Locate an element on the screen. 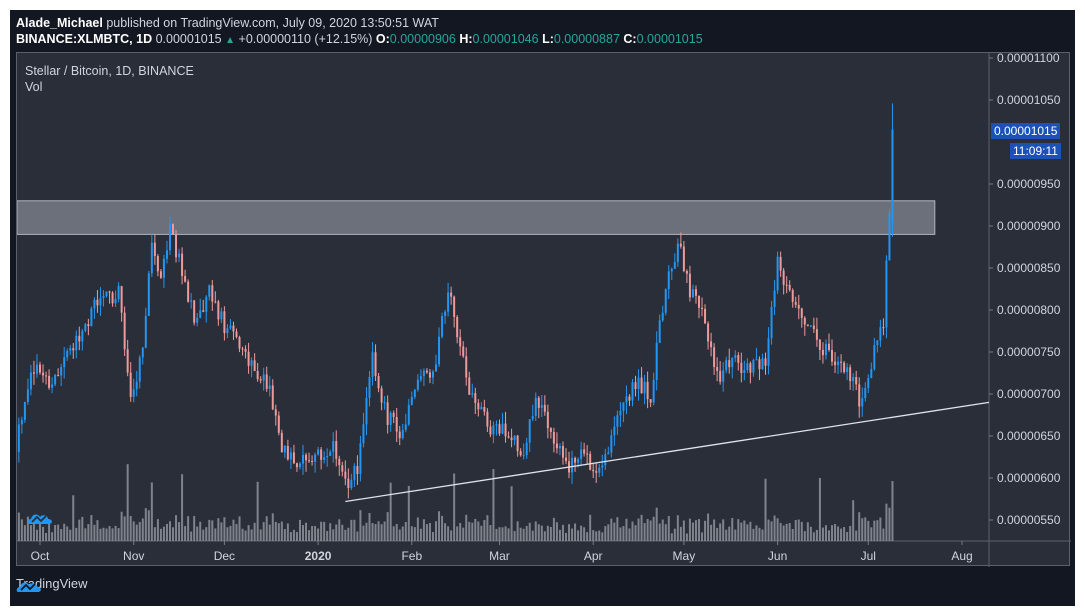 This screenshot has width=1085, height=616. y-tick-label: 0.00000600 is located at coordinates (1029, 478).